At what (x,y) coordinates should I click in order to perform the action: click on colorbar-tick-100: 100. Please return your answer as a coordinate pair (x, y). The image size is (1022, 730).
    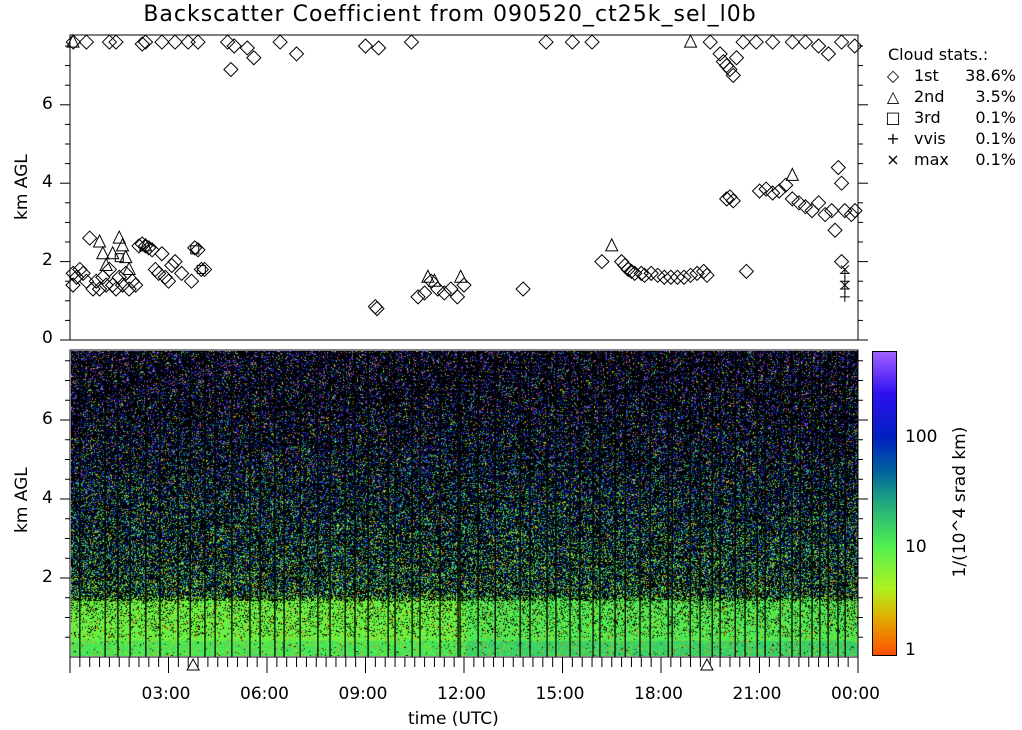
    Looking at the image, I should click on (921, 437).